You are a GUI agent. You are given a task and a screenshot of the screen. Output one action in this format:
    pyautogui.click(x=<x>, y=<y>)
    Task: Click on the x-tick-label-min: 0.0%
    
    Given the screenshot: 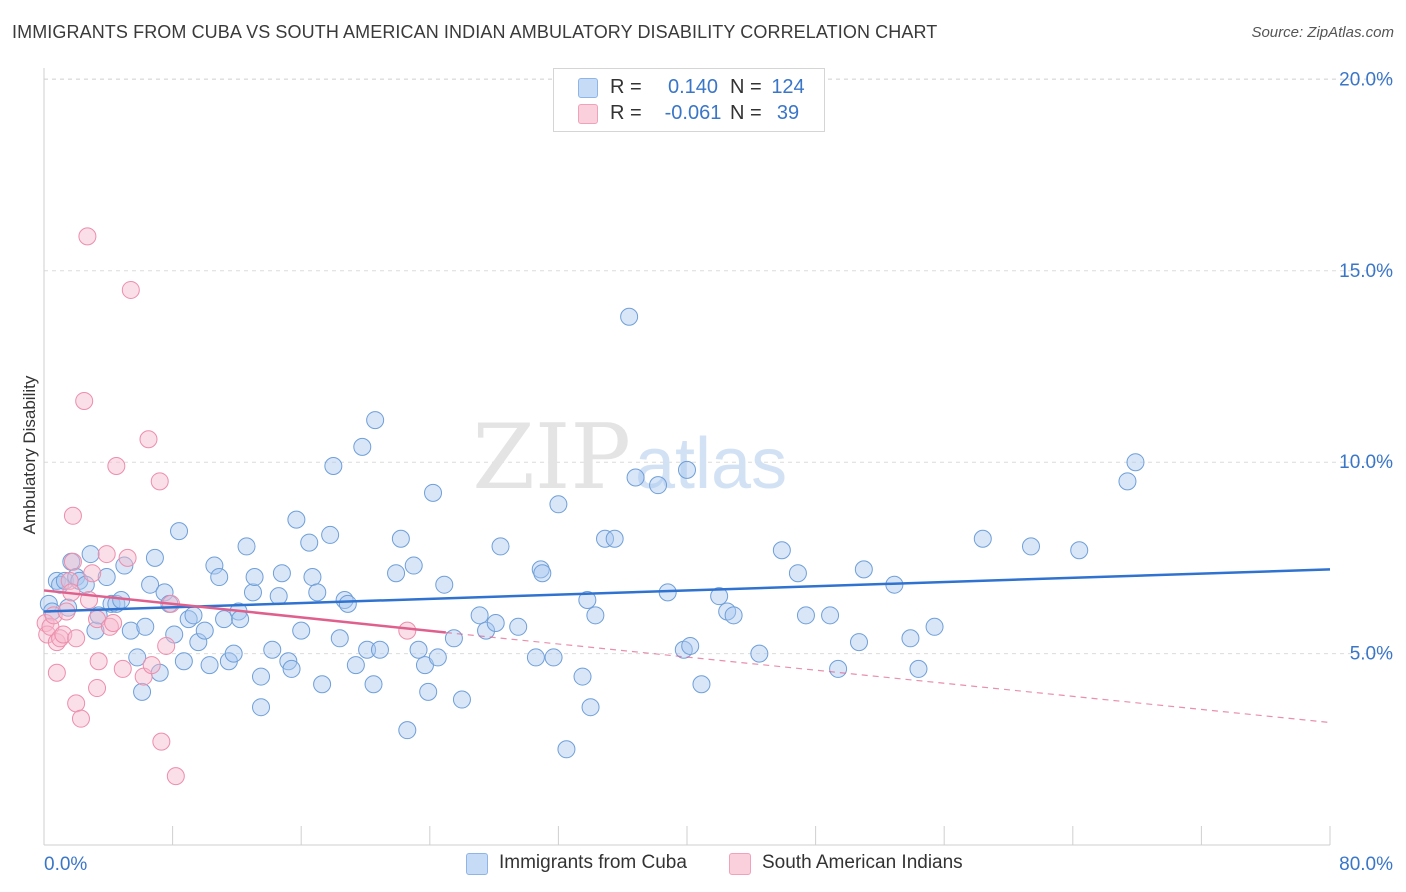 What is the action you would take?
    pyautogui.click(x=65, y=864)
    